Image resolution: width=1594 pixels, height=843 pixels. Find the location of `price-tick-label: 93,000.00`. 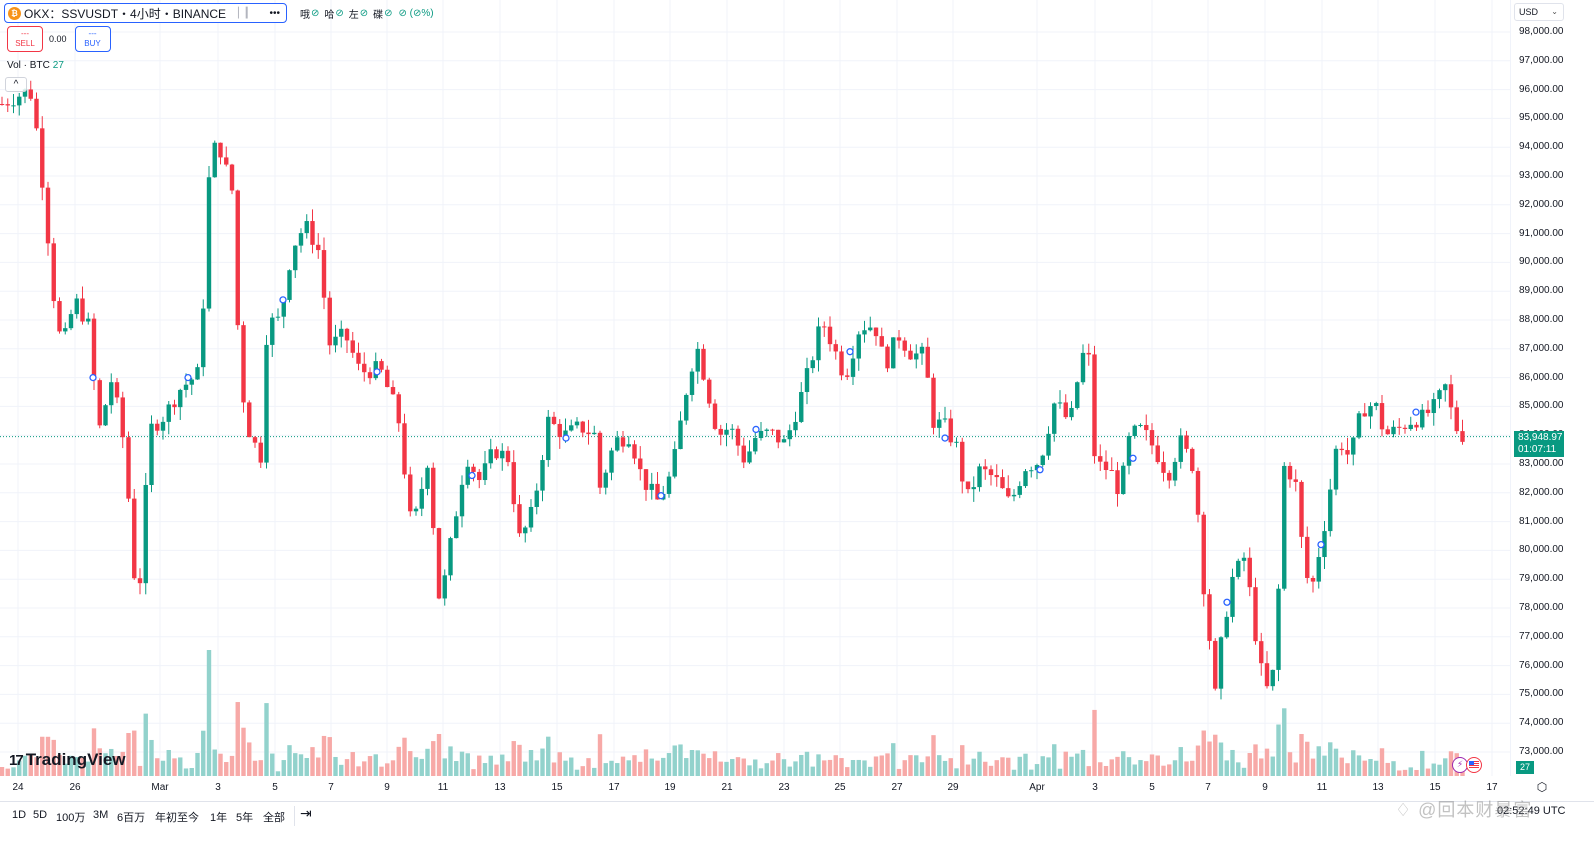

price-tick-label: 93,000.00 is located at coordinates (1541, 175).